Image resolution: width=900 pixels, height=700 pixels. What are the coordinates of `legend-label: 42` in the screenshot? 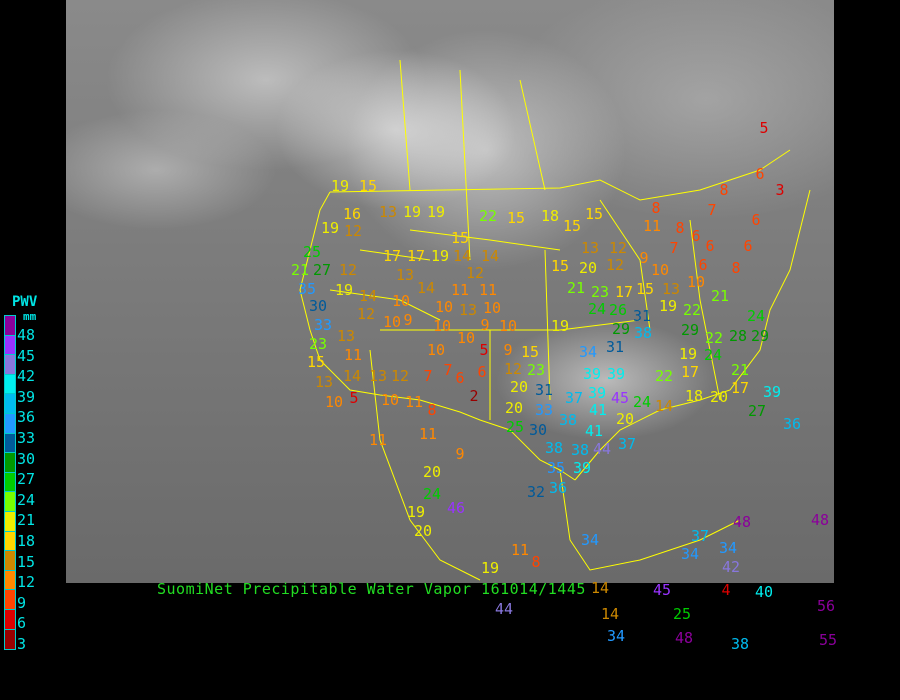 It's located at (26, 376).